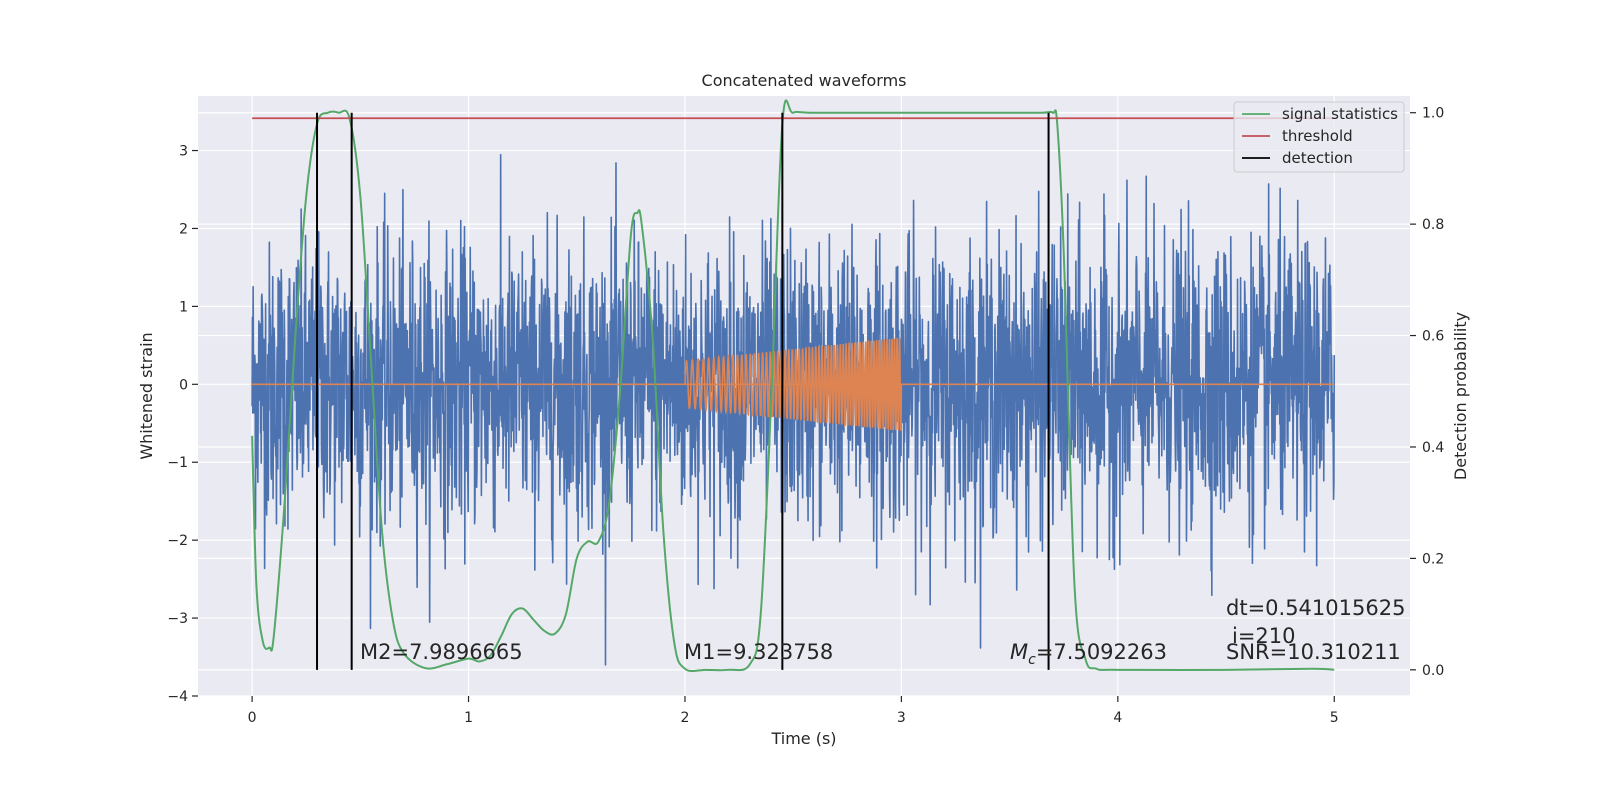 The height and width of the screenshot is (800, 1600). What do you see at coordinates (146, 395) in the screenshot?
I see `y-axis-label-left: Whitened strain` at bounding box center [146, 395].